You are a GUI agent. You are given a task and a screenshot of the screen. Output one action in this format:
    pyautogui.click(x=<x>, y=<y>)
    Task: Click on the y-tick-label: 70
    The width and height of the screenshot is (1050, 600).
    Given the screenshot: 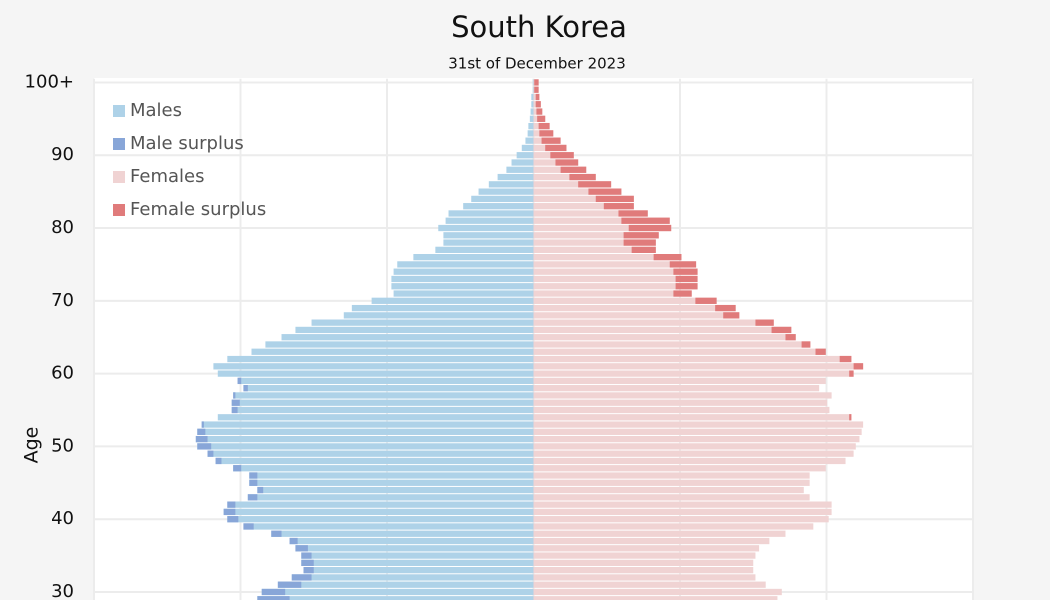 What is the action you would take?
    pyautogui.click(x=62, y=300)
    